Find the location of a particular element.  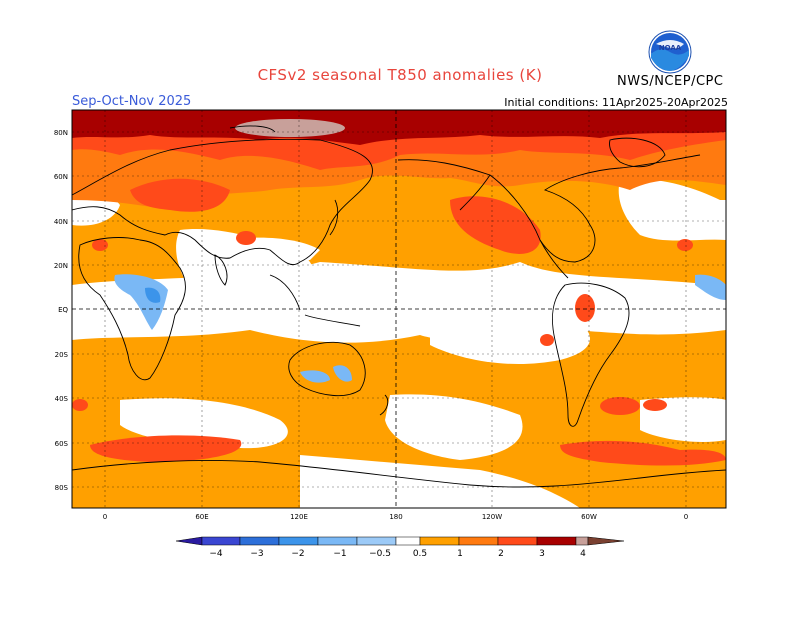

lon-label: 60W is located at coordinates (589, 517).